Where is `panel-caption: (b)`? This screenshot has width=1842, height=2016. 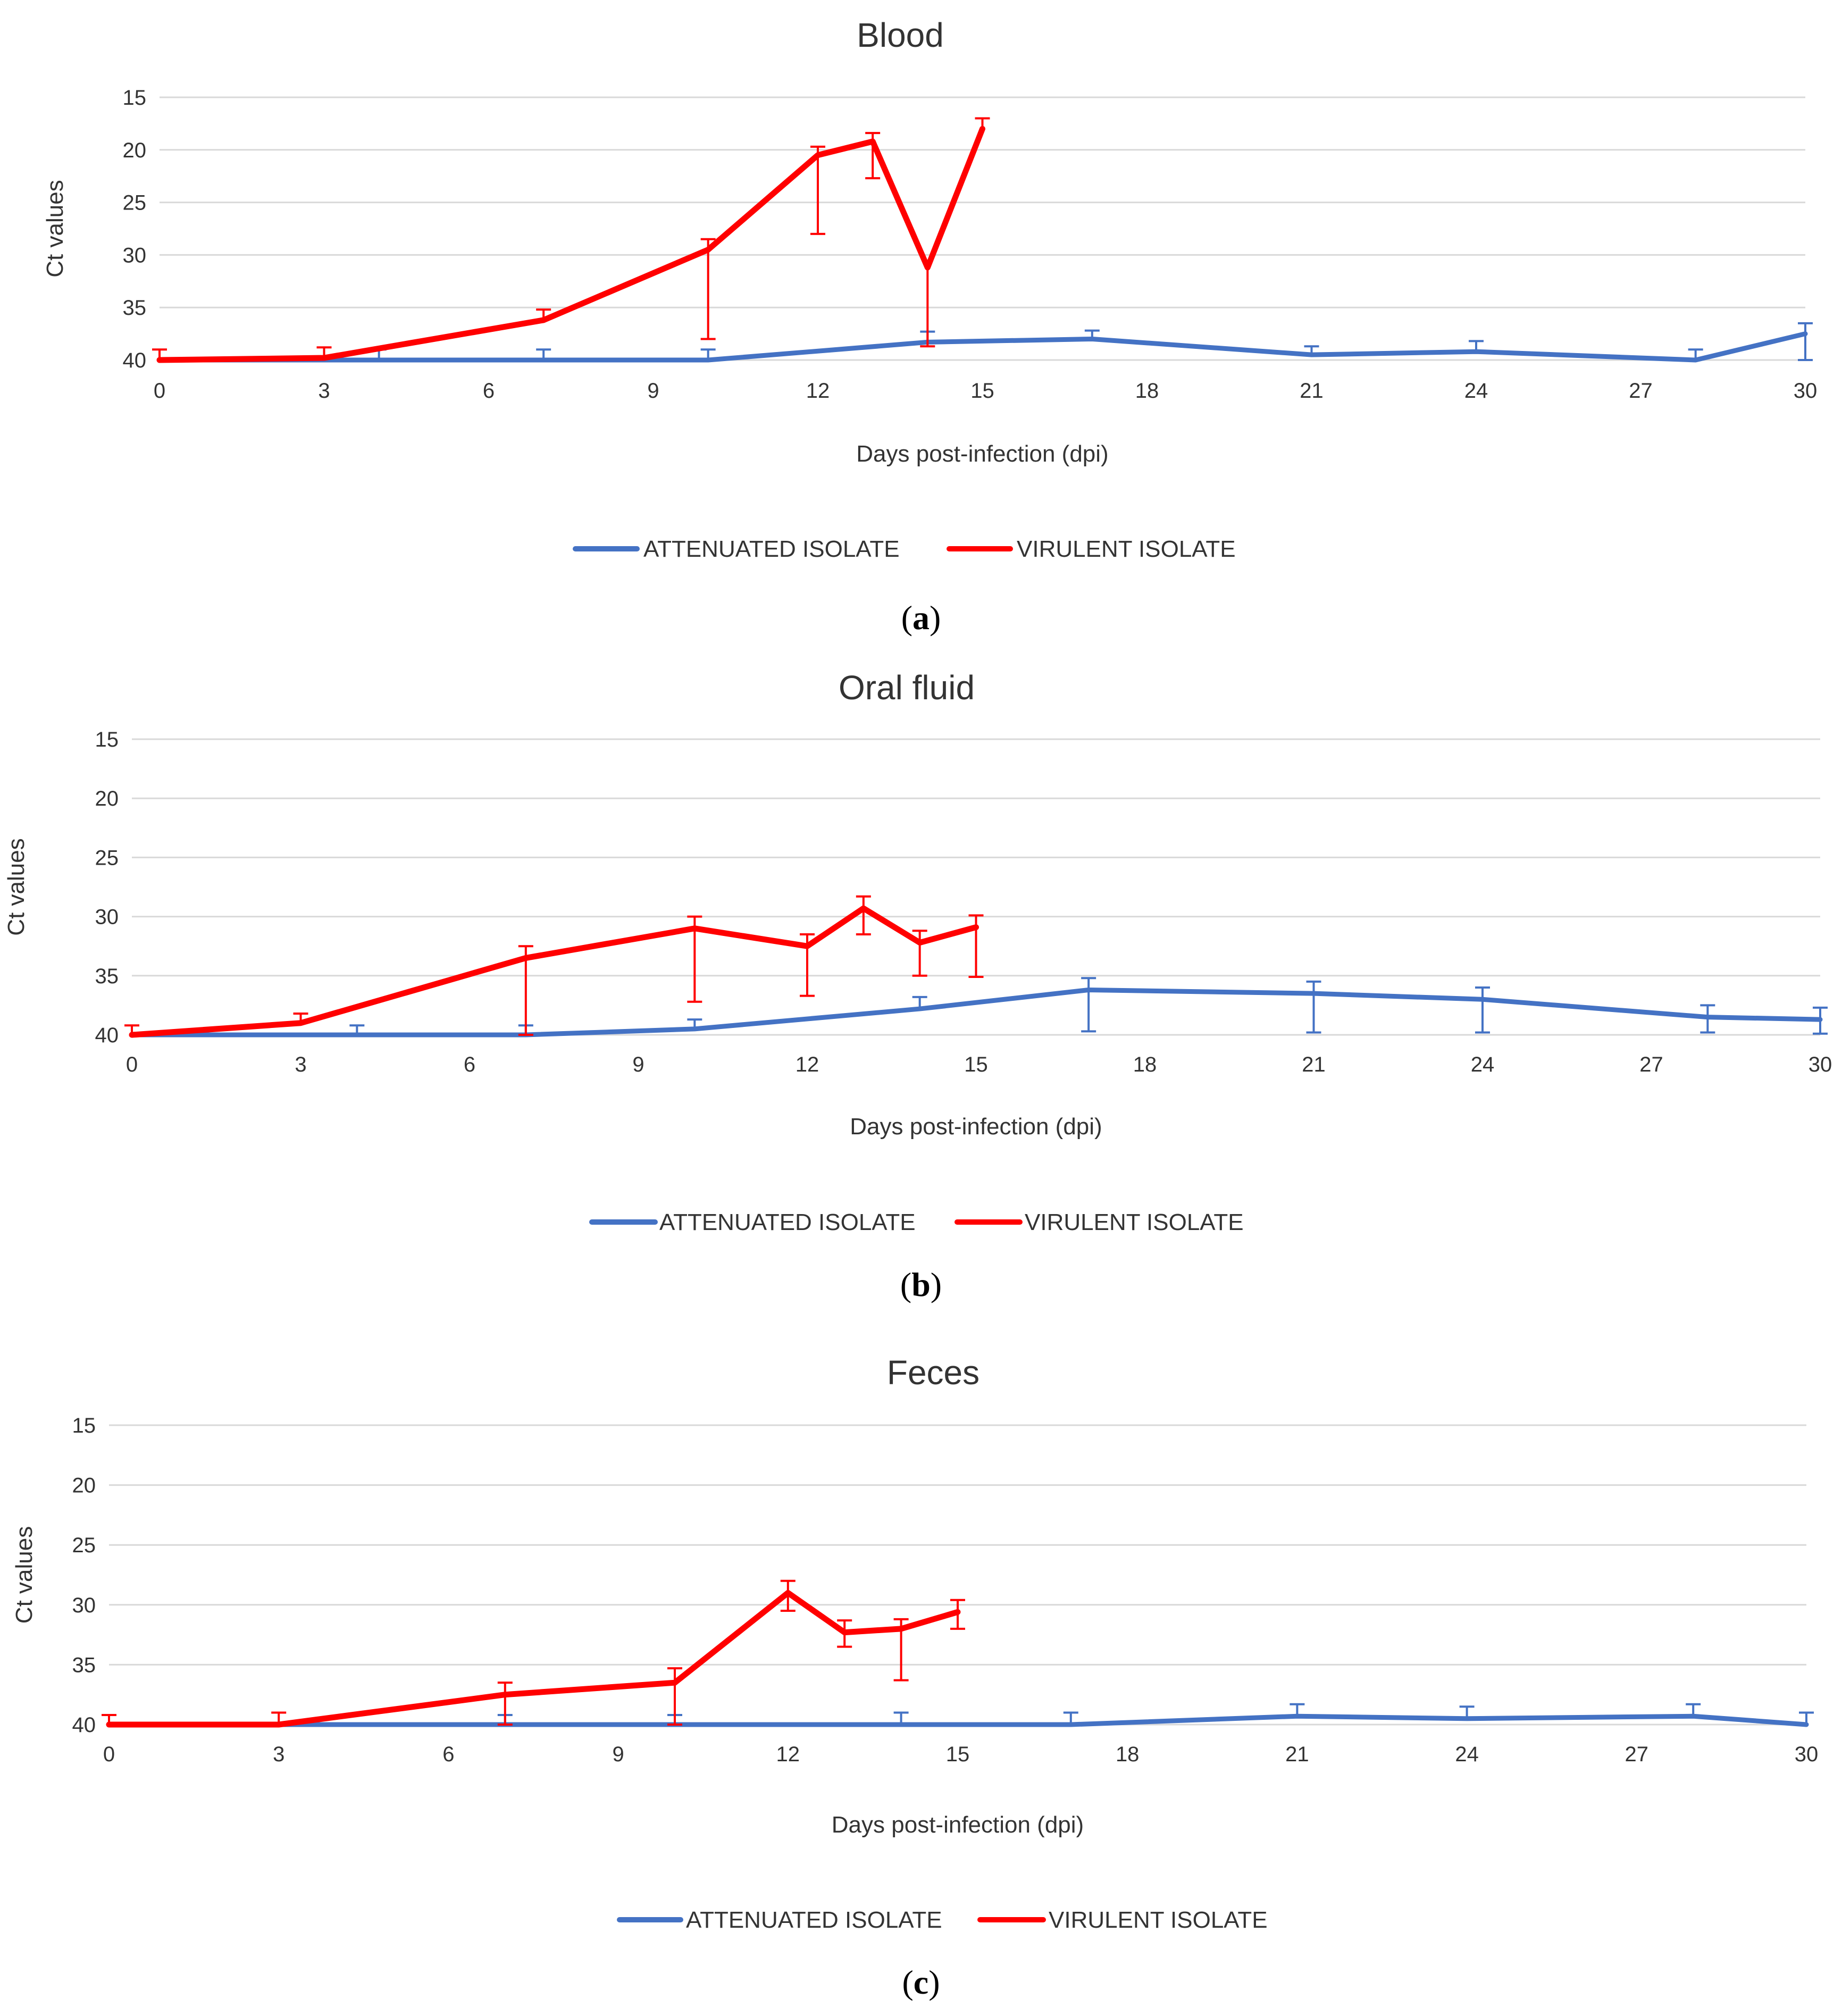 panel-caption: (b) is located at coordinates (921, 1284).